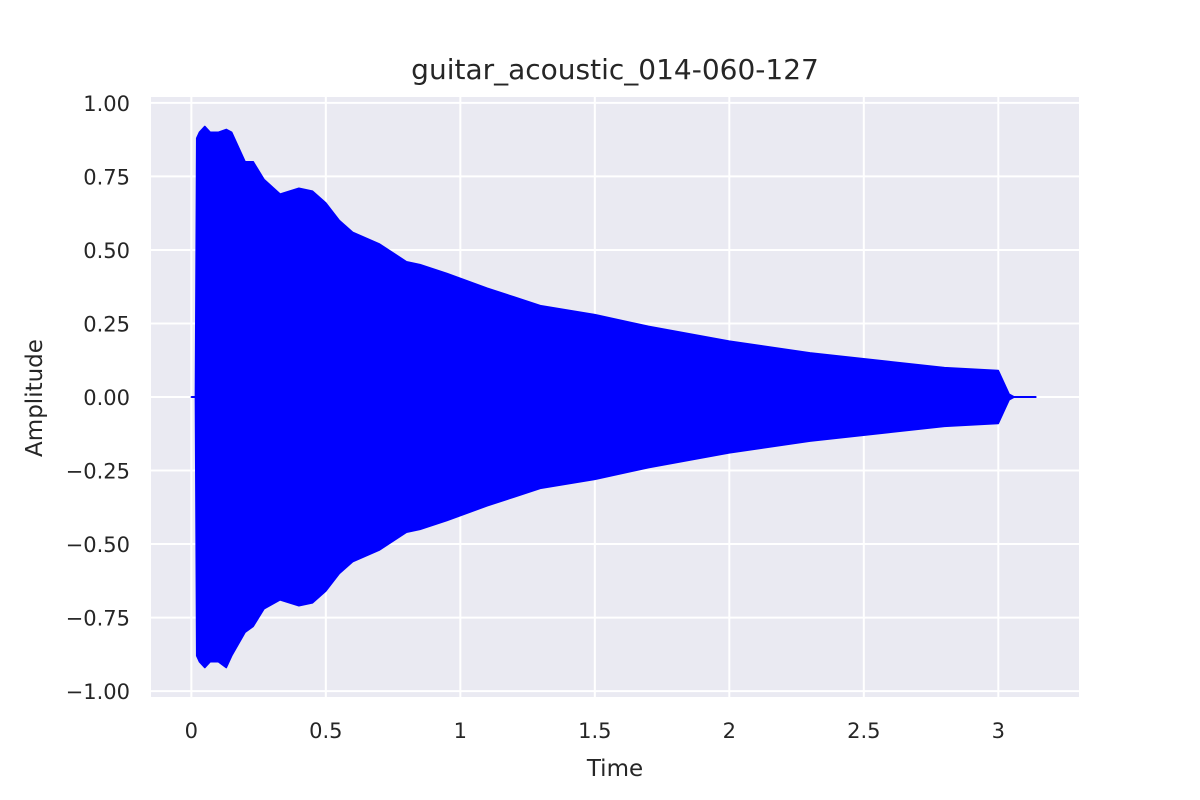 The width and height of the screenshot is (1200, 800). Describe the element at coordinates (460, 731) in the screenshot. I see `x-tick-label-2: 1` at that location.